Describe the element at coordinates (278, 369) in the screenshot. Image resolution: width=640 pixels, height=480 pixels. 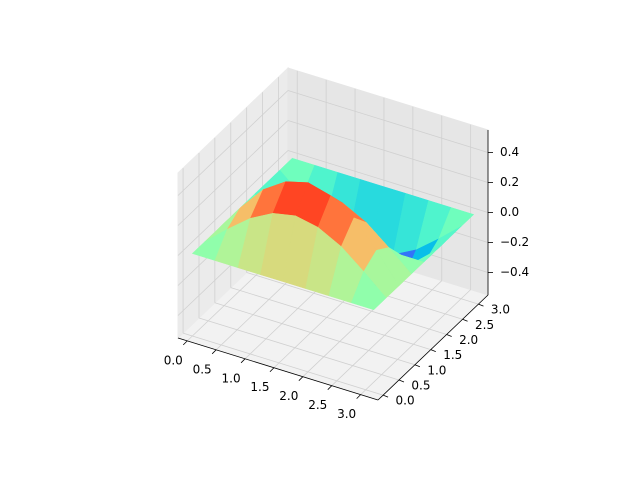
I see `x-axis-line` at that location.